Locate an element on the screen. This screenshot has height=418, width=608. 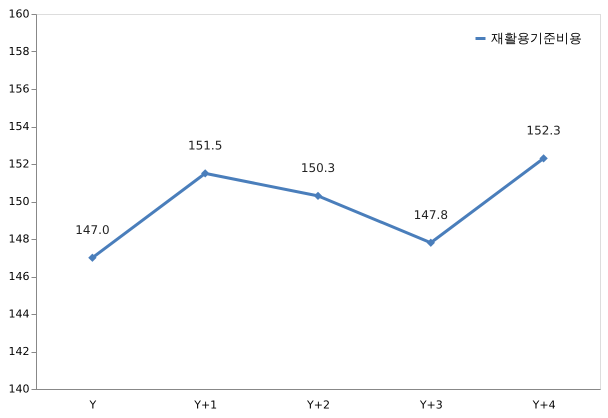
y-tick-label: 144 is located at coordinates (19, 314).